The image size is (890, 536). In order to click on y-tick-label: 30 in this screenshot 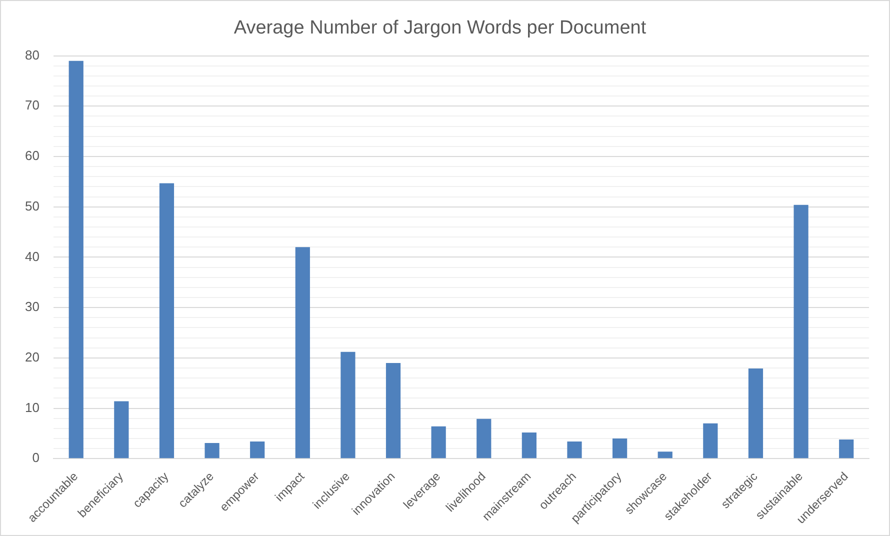, I will do `click(32, 306)`.